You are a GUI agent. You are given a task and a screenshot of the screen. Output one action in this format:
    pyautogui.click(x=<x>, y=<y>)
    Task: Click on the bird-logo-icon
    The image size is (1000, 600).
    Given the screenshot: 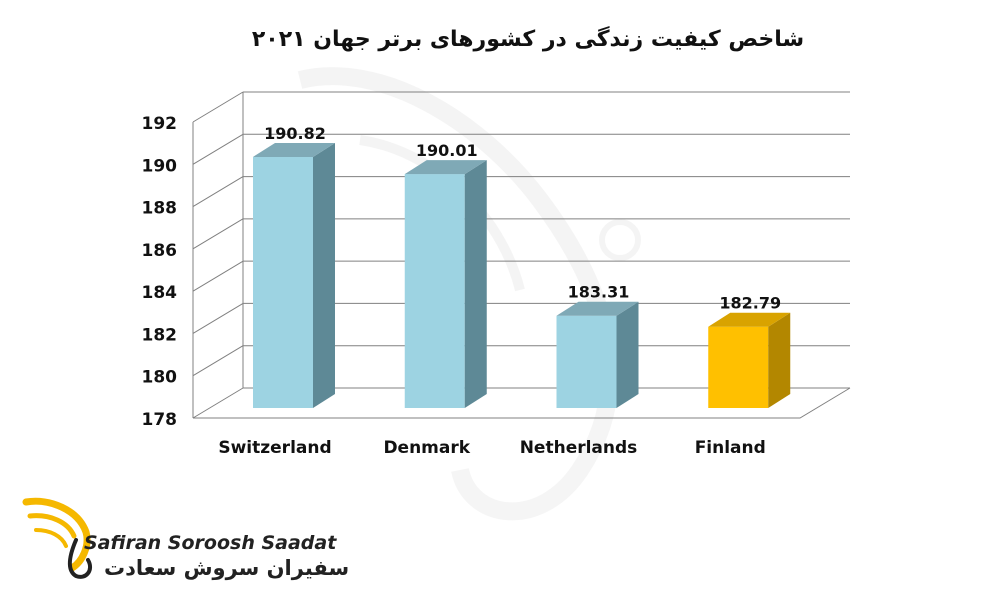 What is the action you would take?
    pyautogui.click(x=57, y=538)
    